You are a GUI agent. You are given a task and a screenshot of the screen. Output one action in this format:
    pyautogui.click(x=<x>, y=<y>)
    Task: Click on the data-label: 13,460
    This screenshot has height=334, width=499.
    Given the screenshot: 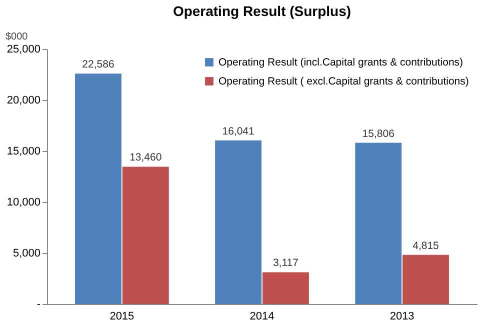 What is the action you would take?
    pyautogui.click(x=146, y=158)
    